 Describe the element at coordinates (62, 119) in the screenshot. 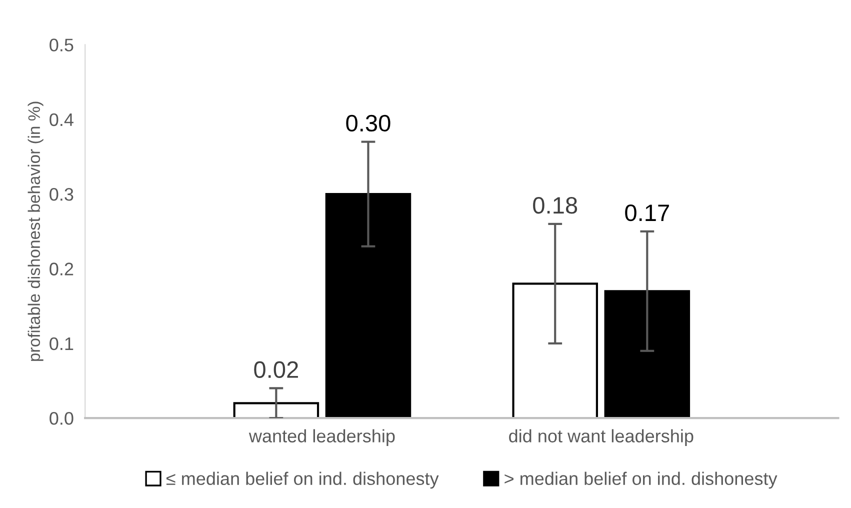

I see `y-tick-label: 0.4` at that location.